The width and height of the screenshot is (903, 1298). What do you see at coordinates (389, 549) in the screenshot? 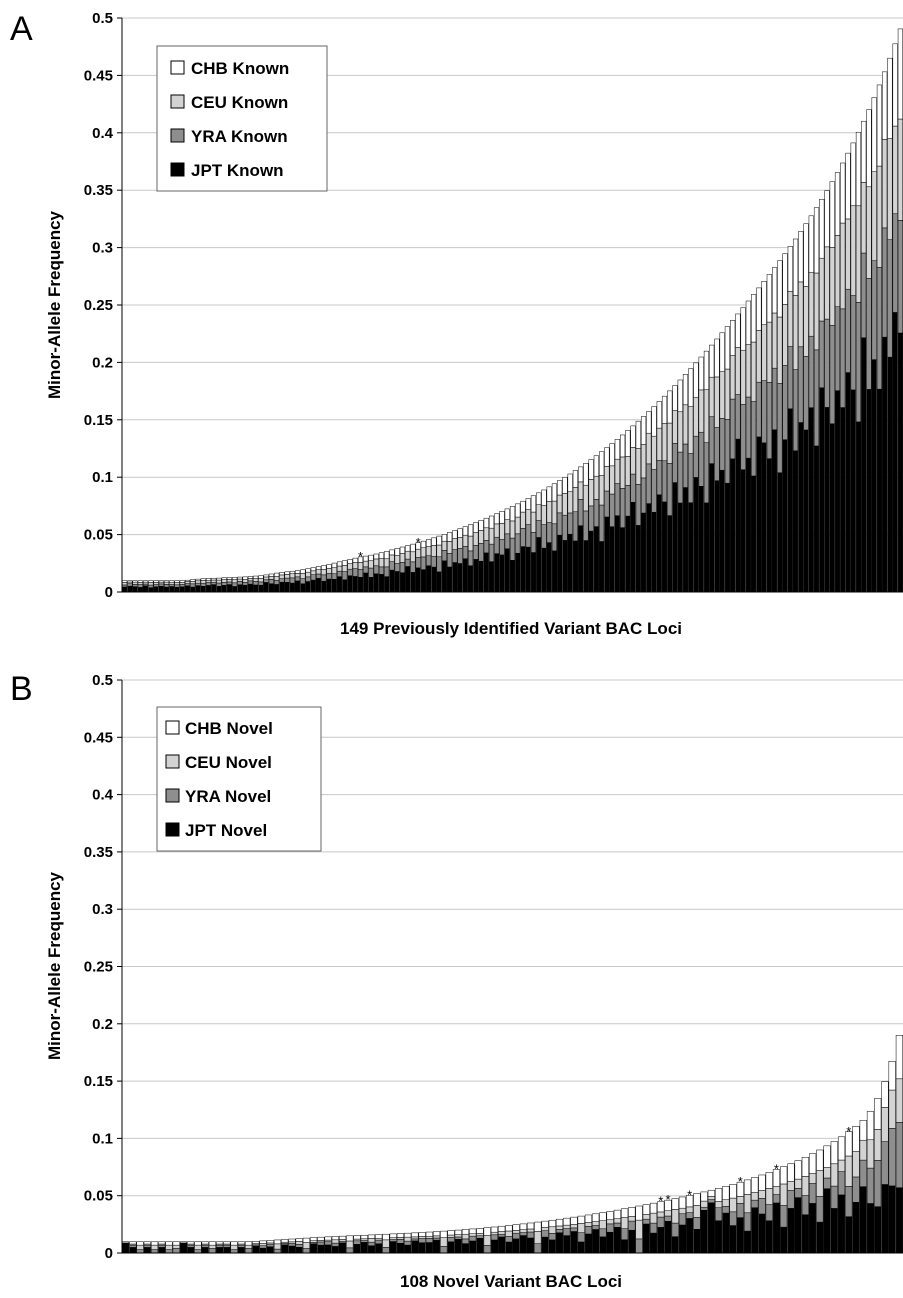
I see `panel-a-stars: **` at bounding box center [389, 549].